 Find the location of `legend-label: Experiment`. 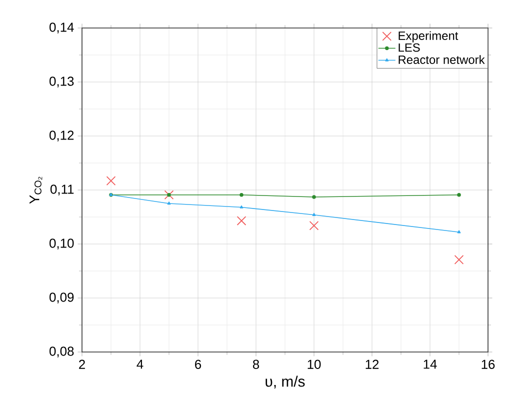

legend-label: Experiment is located at coordinates (428, 36).